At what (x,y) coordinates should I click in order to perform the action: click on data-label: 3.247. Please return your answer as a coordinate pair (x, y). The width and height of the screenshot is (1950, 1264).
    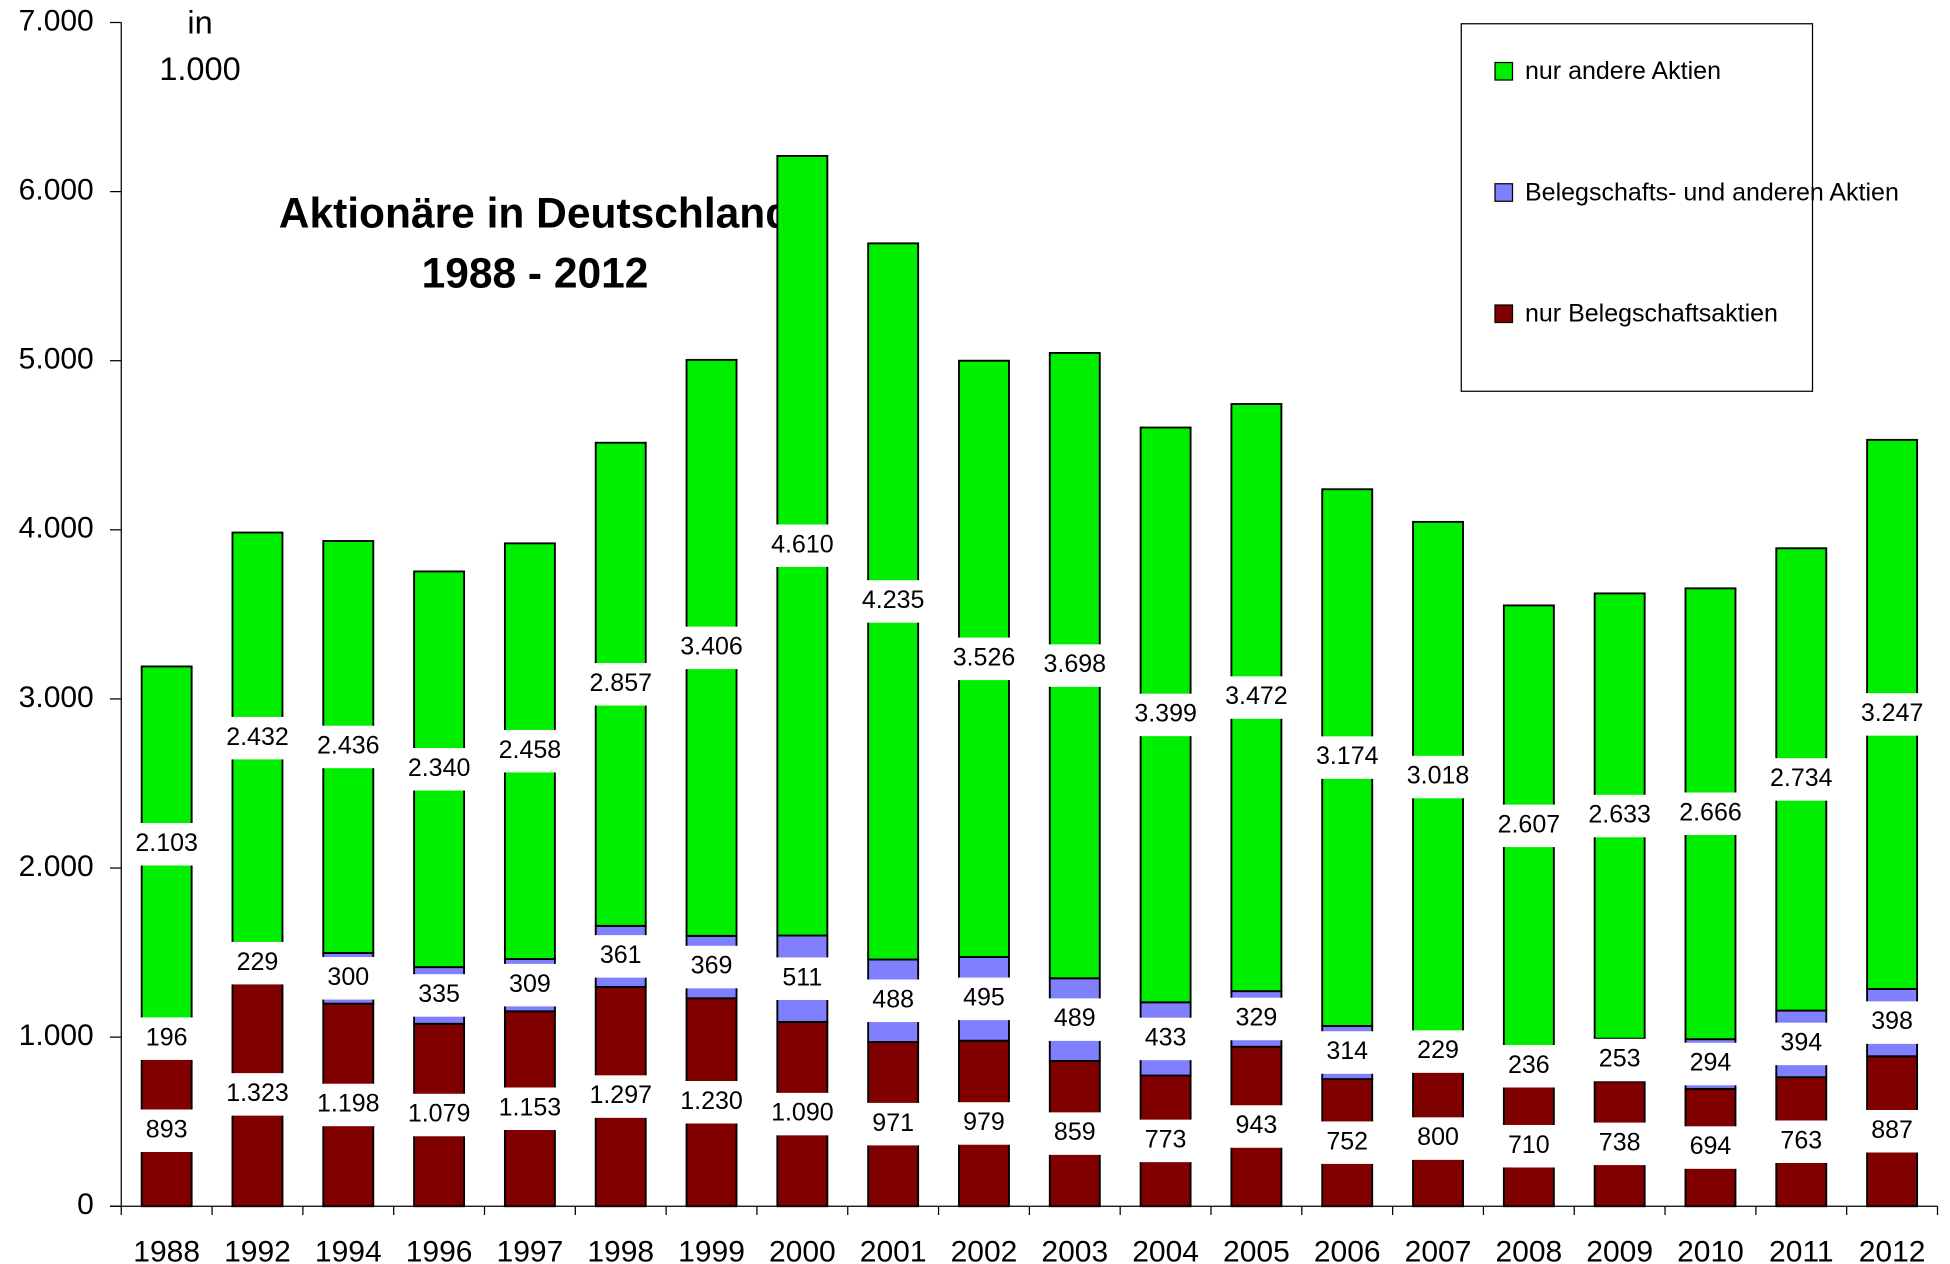
    Looking at the image, I should click on (1892, 713).